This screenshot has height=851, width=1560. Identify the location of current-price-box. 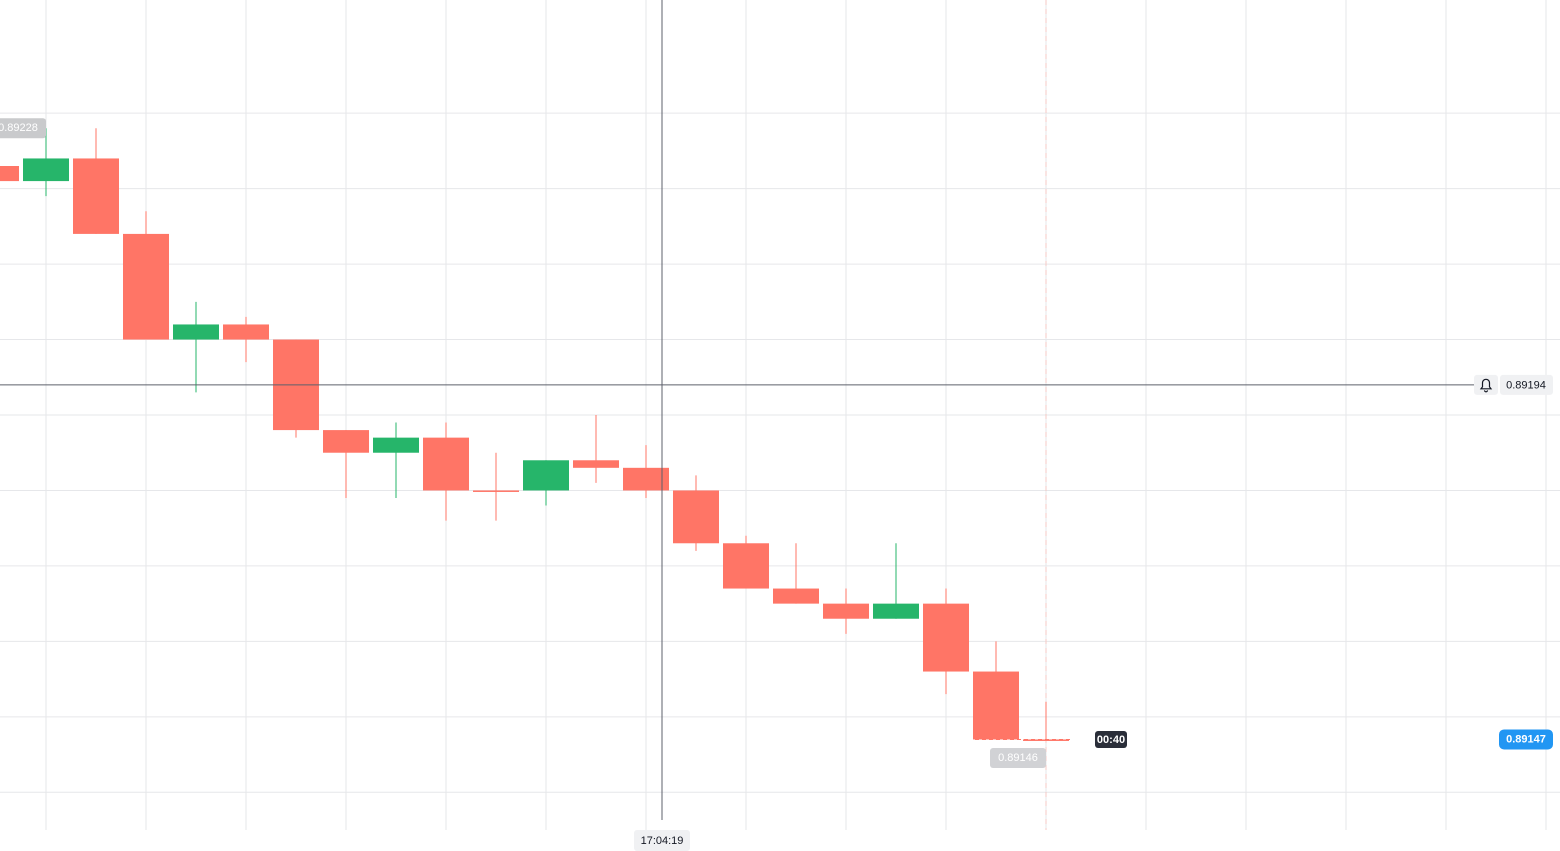
(1526, 739).